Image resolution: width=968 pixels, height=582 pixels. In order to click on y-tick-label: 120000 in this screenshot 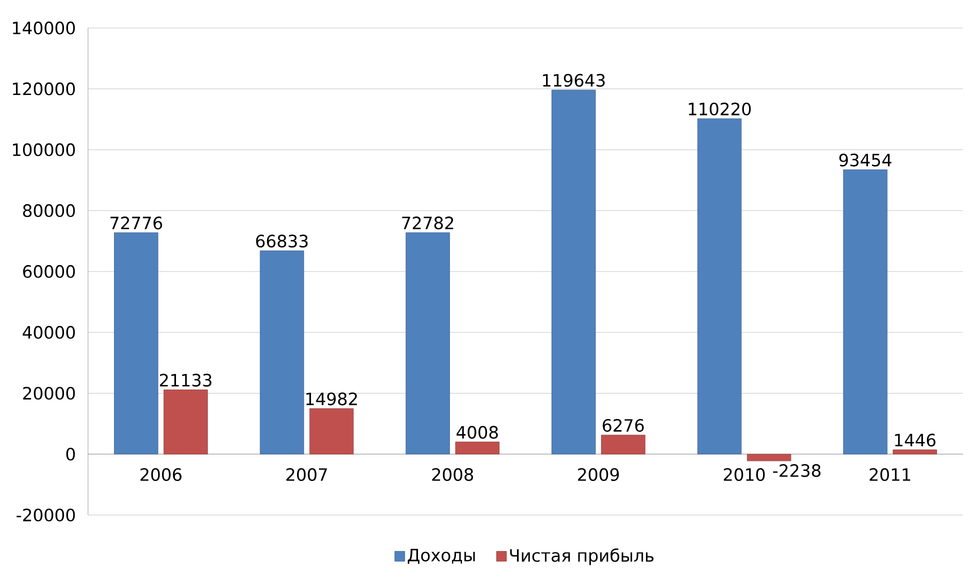, I will do `click(43, 89)`.